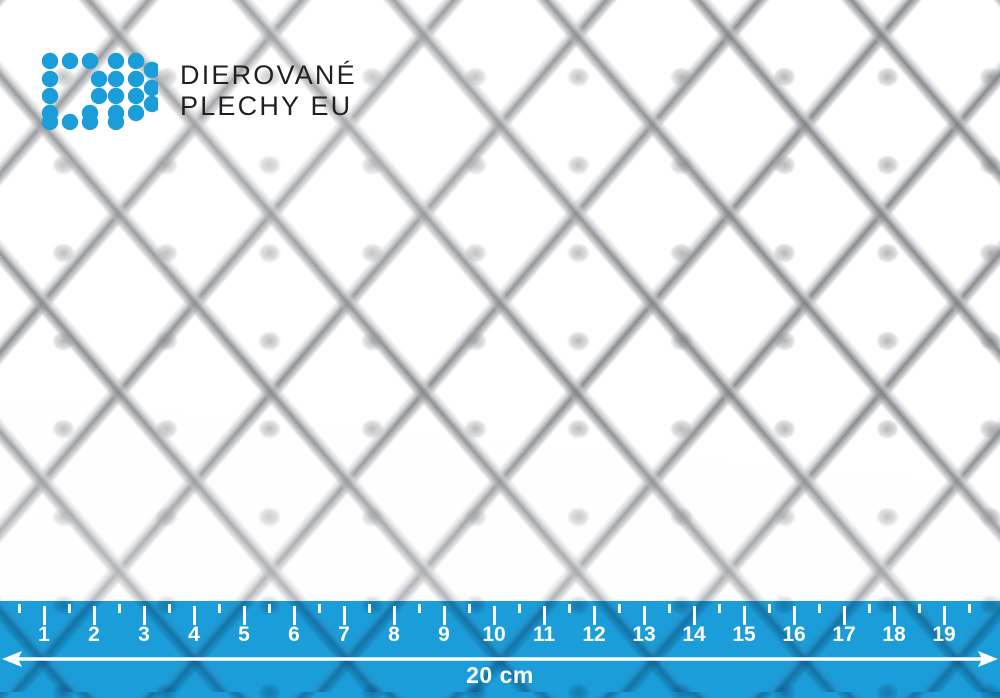 The width and height of the screenshot is (1000, 698). Describe the element at coordinates (644, 634) in the screenshot. I see `ruler-tick-label: 13` at that location.